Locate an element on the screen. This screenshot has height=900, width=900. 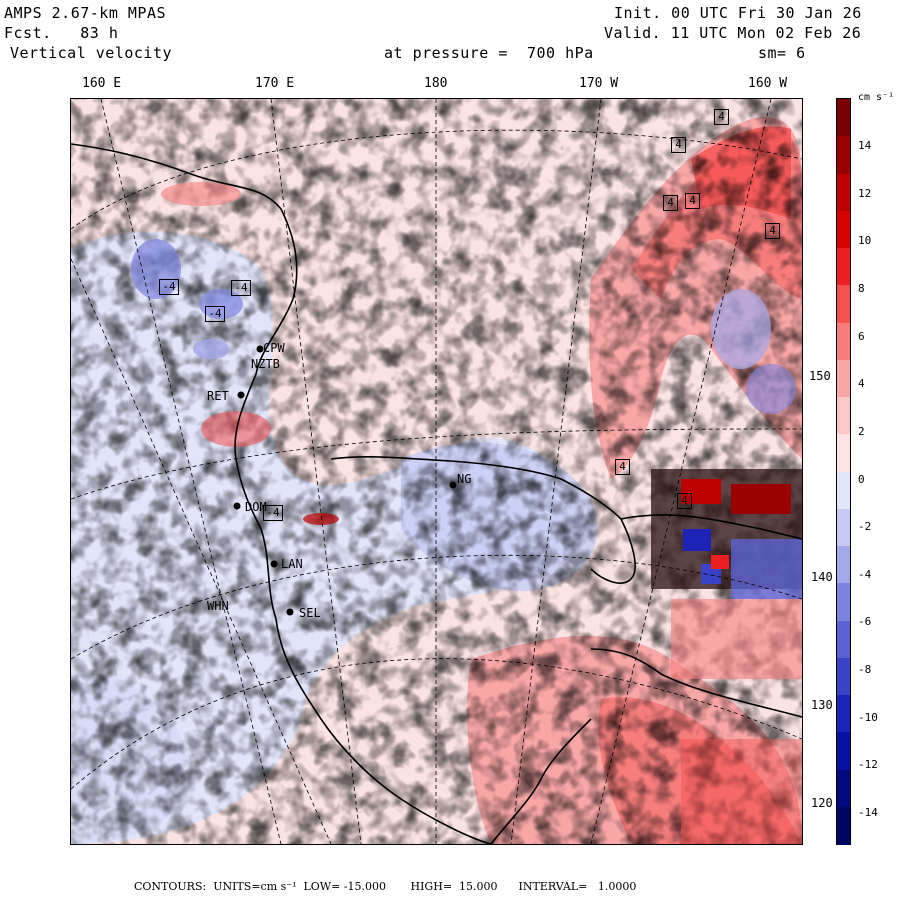
init-time: Init. 00 UTC Fri 30 Jan 26 is located at coordinates (738, 13).